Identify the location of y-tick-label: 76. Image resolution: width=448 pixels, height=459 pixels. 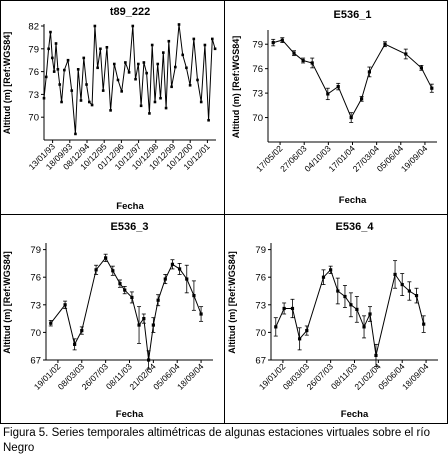
(33, 72).